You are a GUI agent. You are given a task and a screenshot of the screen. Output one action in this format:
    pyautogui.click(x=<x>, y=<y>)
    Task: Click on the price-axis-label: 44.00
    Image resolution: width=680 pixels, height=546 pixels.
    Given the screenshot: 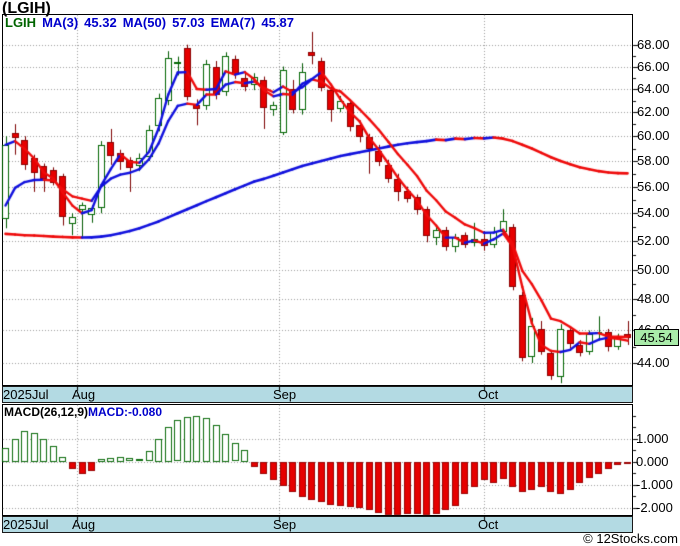 What is the action you would take?
    pyautogui.click(x=653, y=362)
    